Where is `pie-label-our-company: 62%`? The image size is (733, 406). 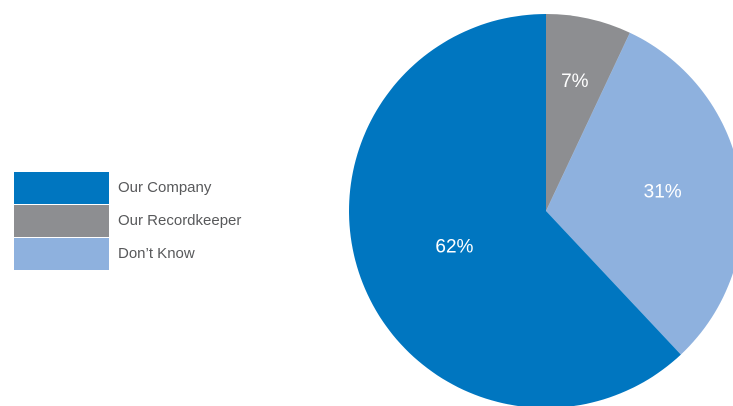
pie-label-our-company: 62% is located at coordinates (454, 246).